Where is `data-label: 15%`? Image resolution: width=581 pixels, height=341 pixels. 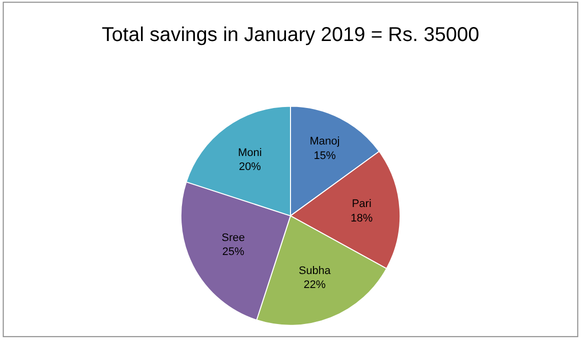
data-label: 15% is located at coordinates (325, 156).